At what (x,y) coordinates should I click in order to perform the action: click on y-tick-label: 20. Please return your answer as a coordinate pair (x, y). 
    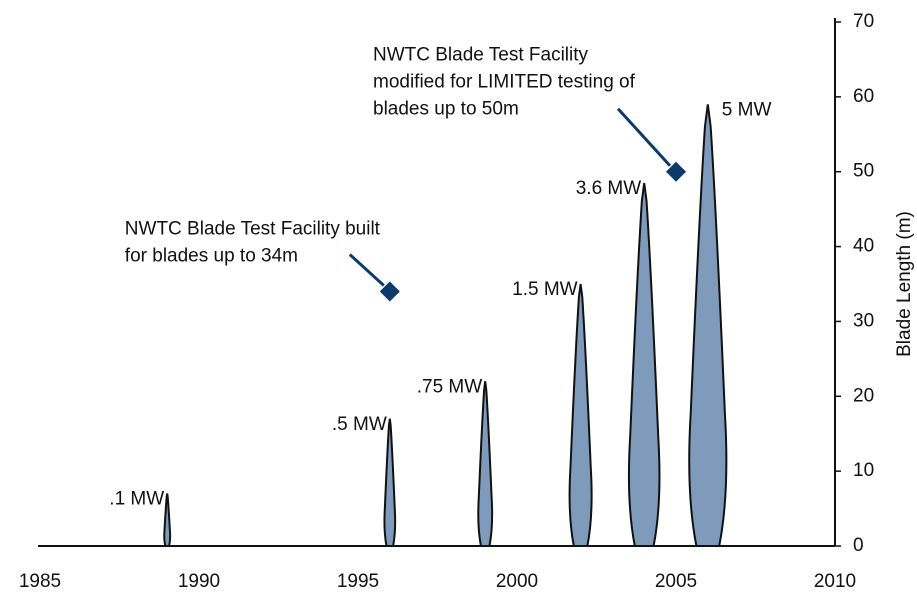
    Looking at the image, I should click on (863, 395).